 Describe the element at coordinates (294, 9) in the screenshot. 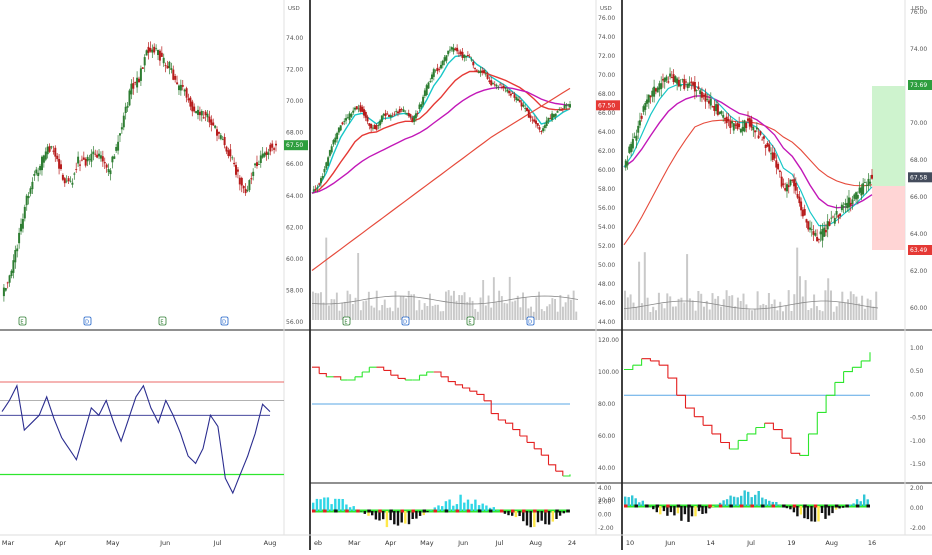

I see `left-unit-label: USD` at that location.